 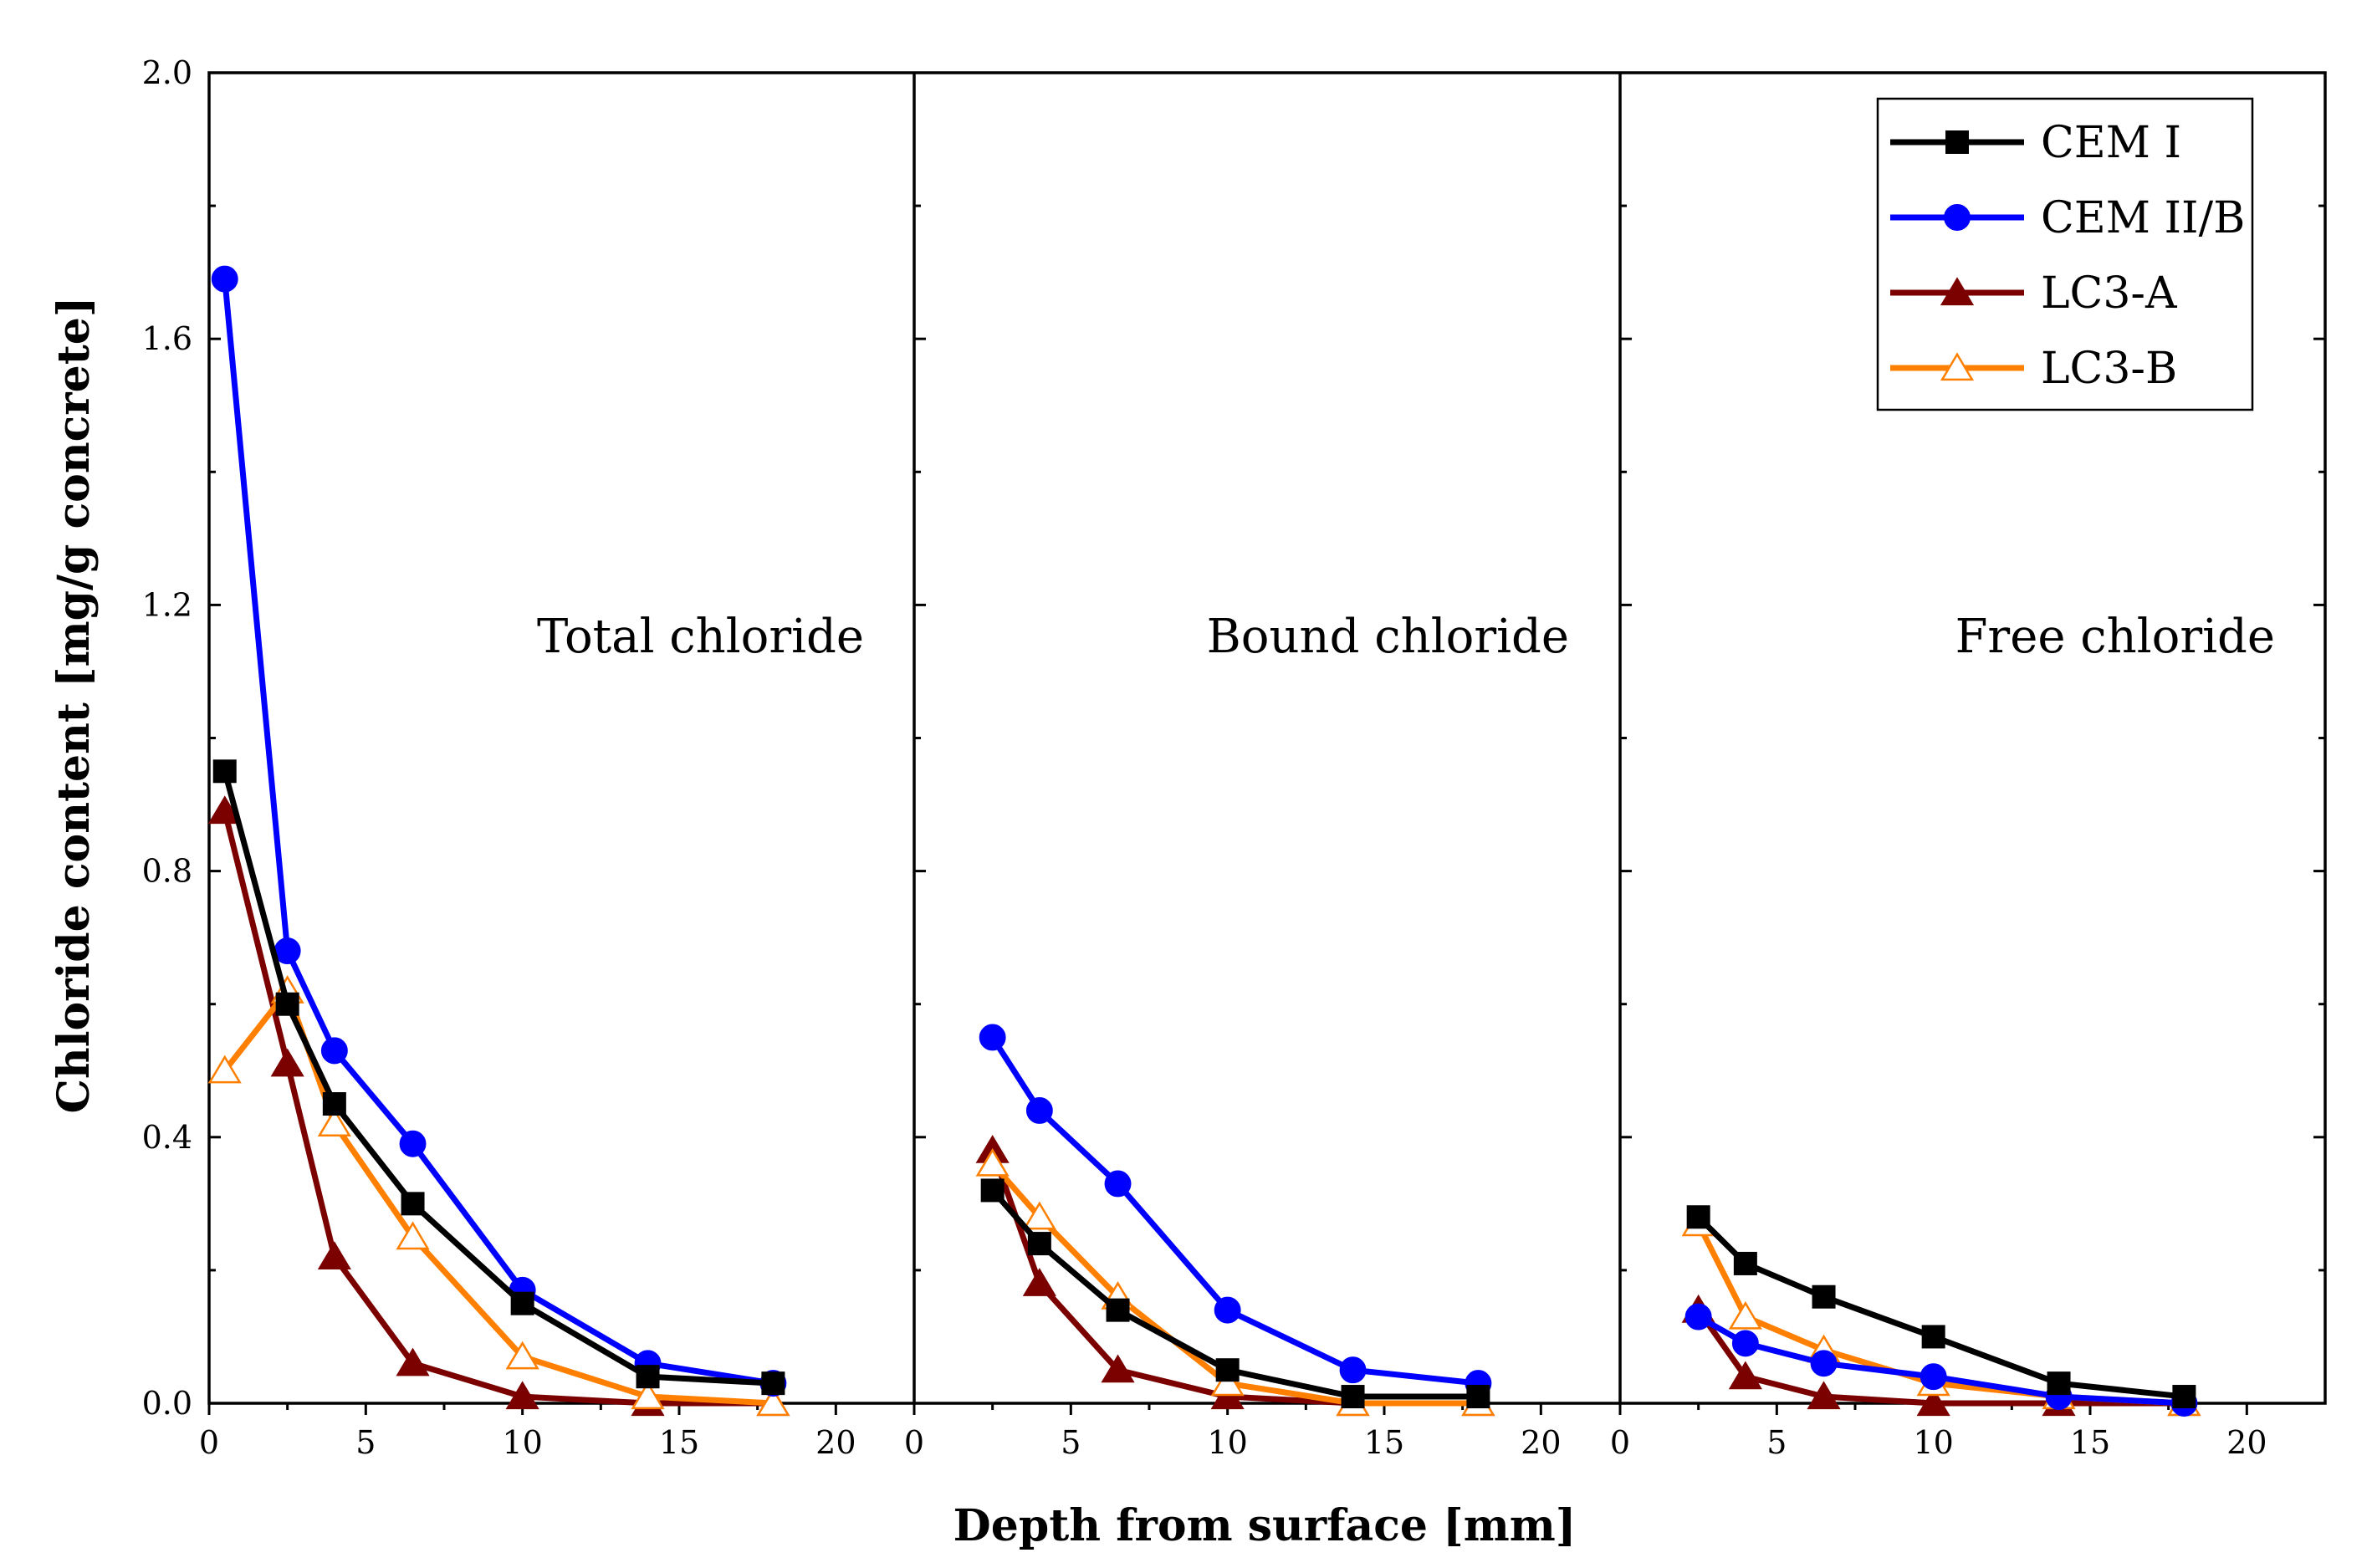 What do you see at coordinates (2033, 369) in the screenshot?
I see `legend-item-lc3-b: LC3-B` at bounding box center [2033, 369].